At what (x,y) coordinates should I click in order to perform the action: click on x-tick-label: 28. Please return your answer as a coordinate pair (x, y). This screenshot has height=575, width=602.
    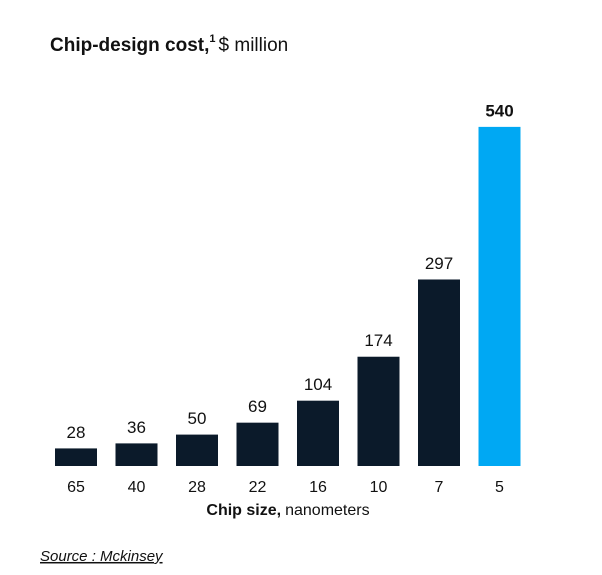
    Looking at the image, I should click on (197, 487).